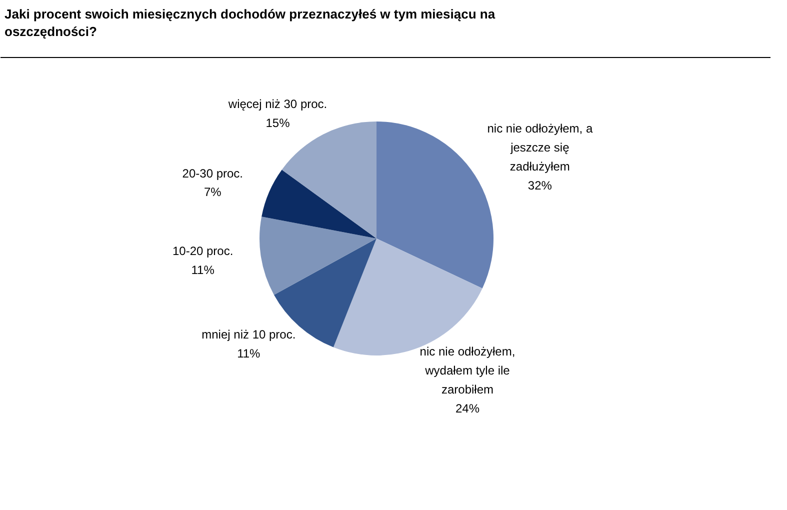  What do you see at coordinates (278, 123) in the screenshot?
I see `data-label: 15%` at bounding box center [278, 123].